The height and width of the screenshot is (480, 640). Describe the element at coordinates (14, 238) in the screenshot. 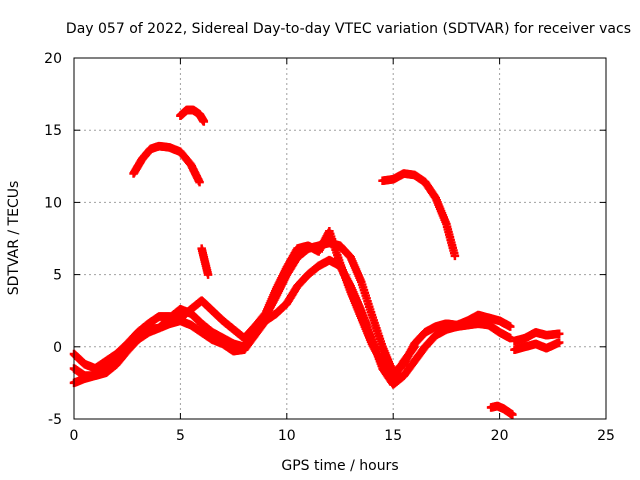

I see `y-axis-label: SDTVAR / TECUs` at that location.